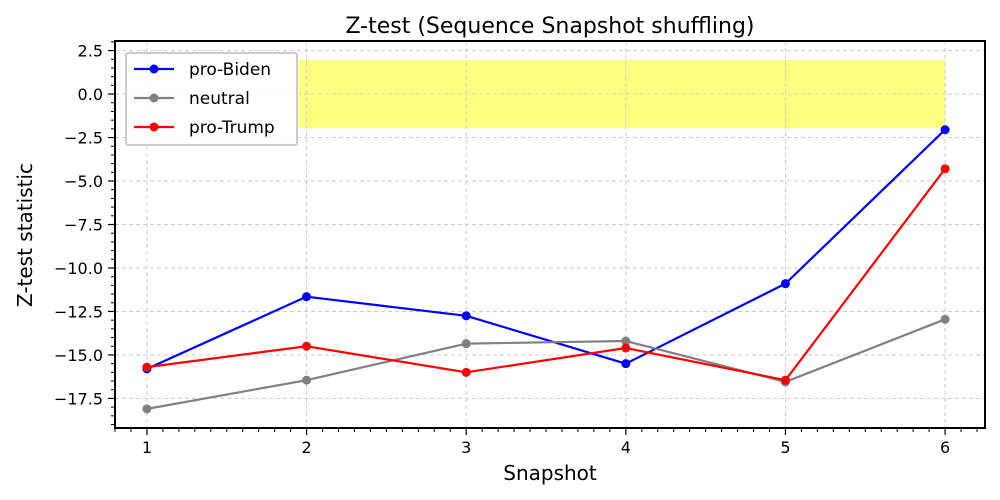 The height and width of the screenshot is (500, 1000). I want to click on x-tick-label: 1, so click(147, 447).